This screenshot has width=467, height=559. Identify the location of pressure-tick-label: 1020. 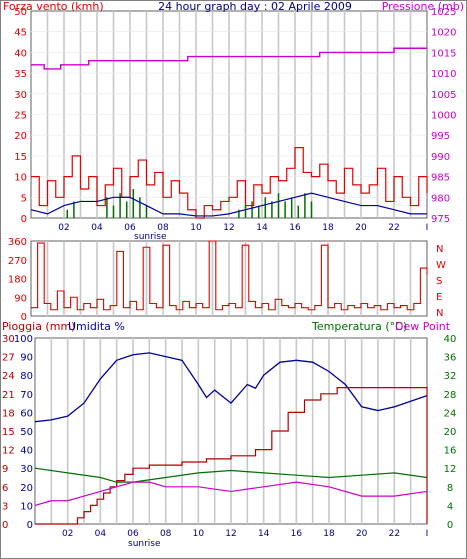
(443, 33).